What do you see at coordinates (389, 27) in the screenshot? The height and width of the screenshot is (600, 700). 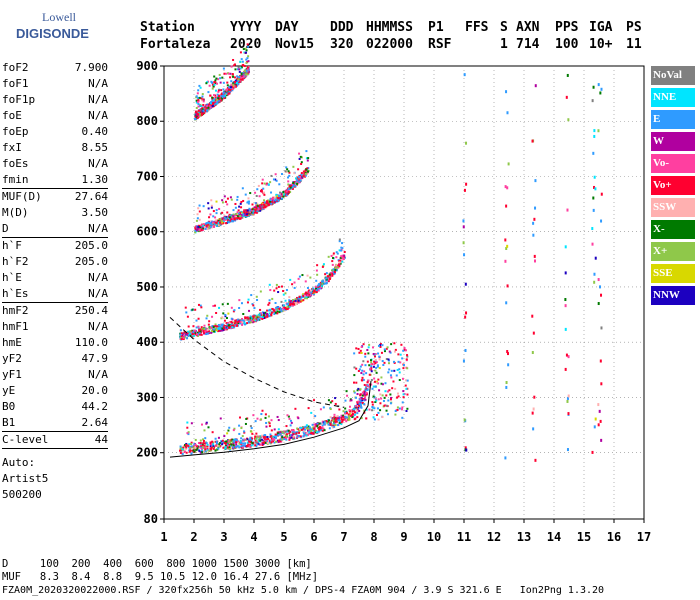 I see `header-label: HHMMSS` at bounding box center [389, 27].